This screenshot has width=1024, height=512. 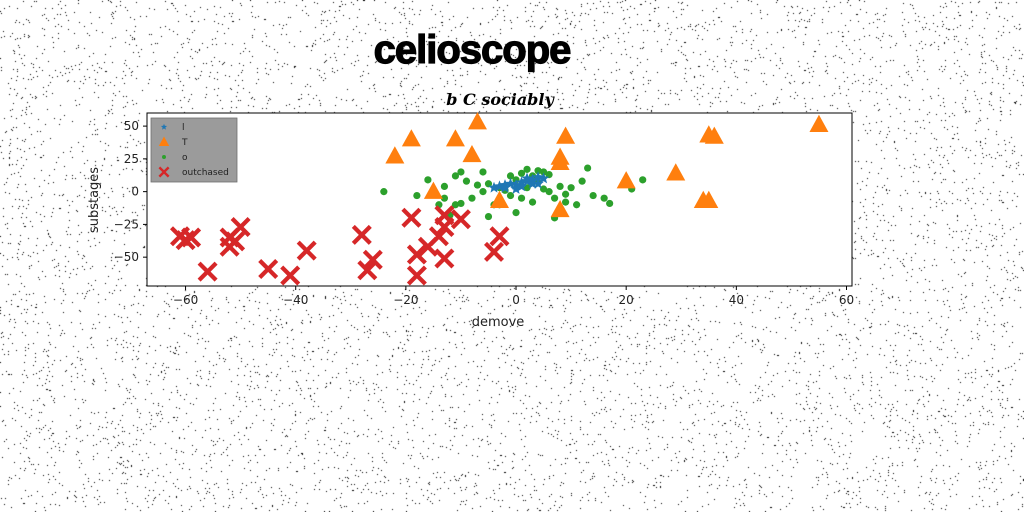 I want to click on y-axis: −50 −25 0 25 50, so click(x=130, y=191).